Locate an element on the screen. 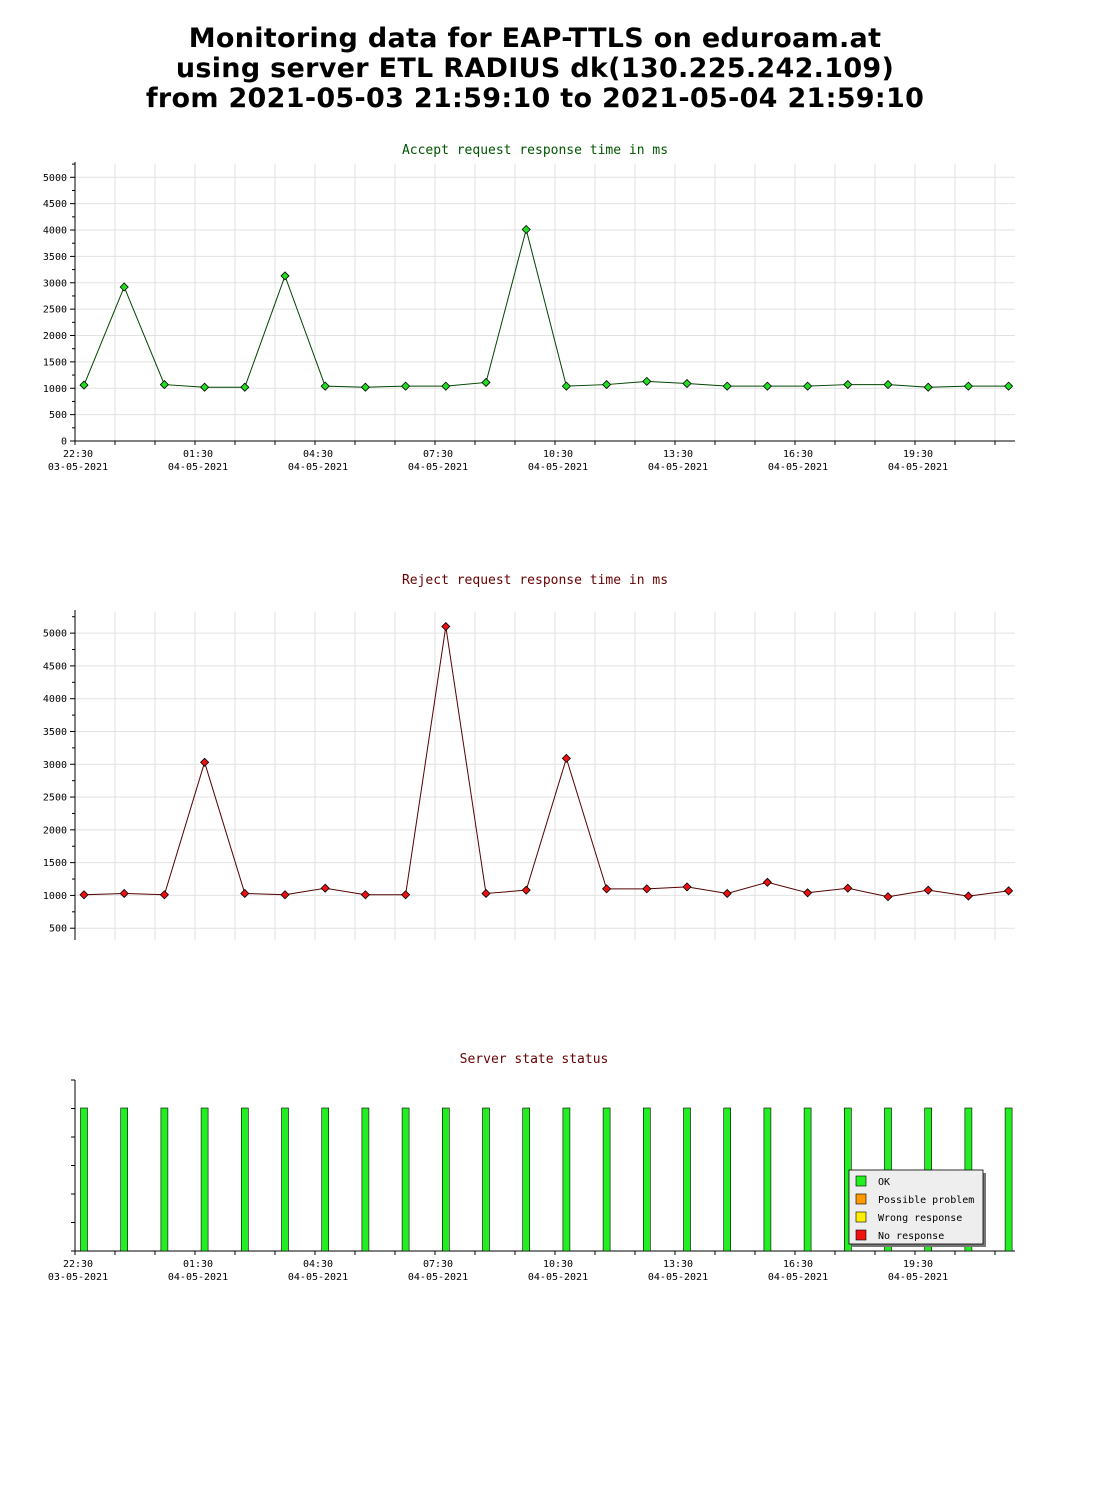 The height and width of the screenshot is (1500, 1100). y-tick-label: 1500 is located at coordinates (55, 362).